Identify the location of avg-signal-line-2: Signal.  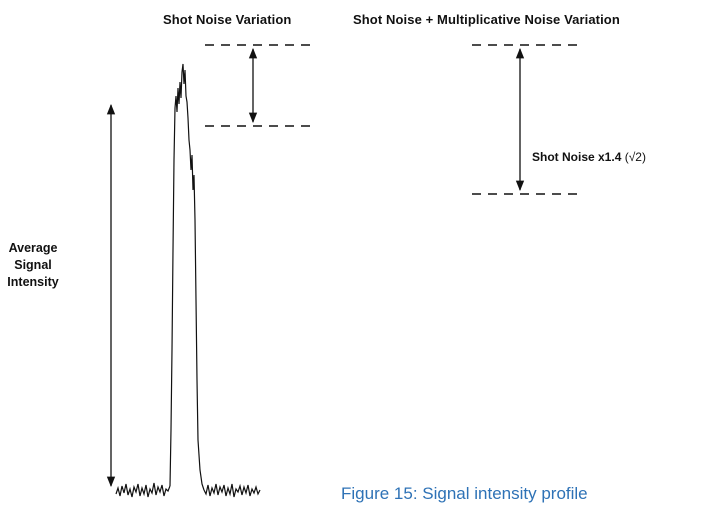
(33, 265).